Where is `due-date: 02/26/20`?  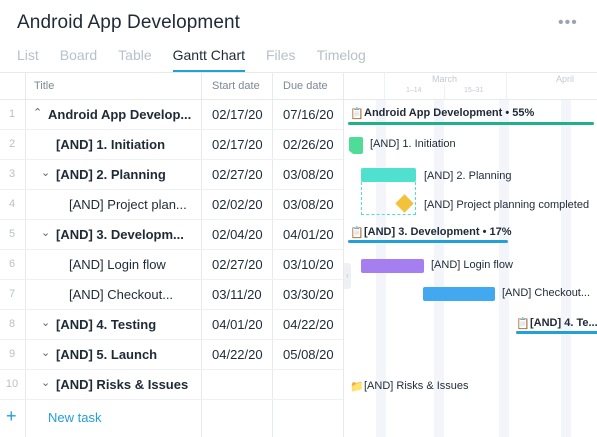
due-date: 02/26/20 is located at coordinates (308, 144).